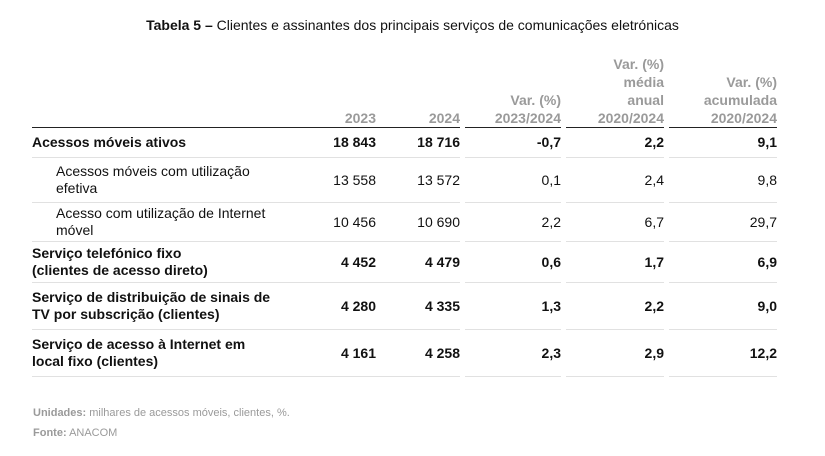 Image resolution: width=825 pixels, height=456 pixels. What do you see at coordinates (723, 143) in the screenshot?
I see `cell-var3: 9,1` at bounding box center [723, 143].